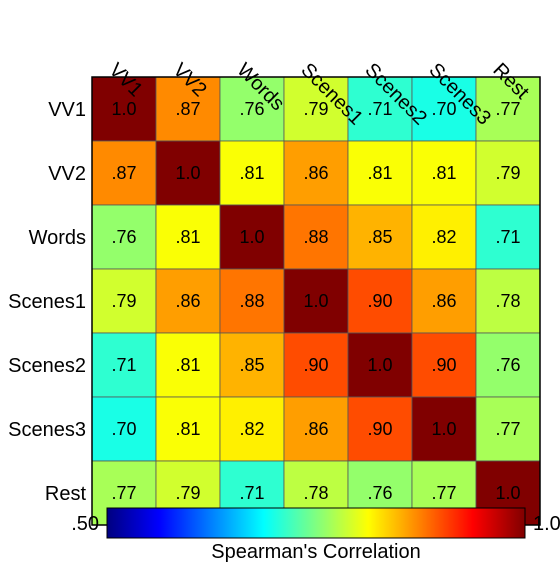  Describe the element at coordinates (546, 524) in the screenshot. I see `colorbar-max-label: 1.0` at that location.